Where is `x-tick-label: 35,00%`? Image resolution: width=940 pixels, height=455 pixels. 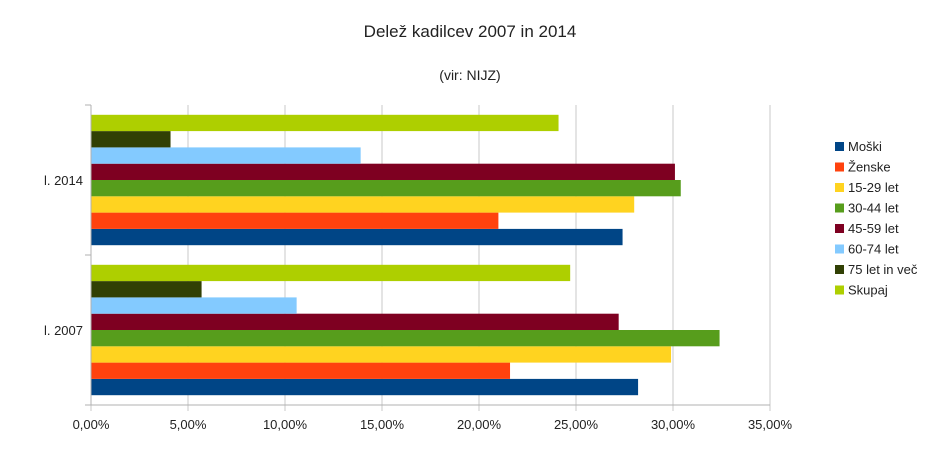 x-tick-label: 35,00% is located at coordinates (770, 424).